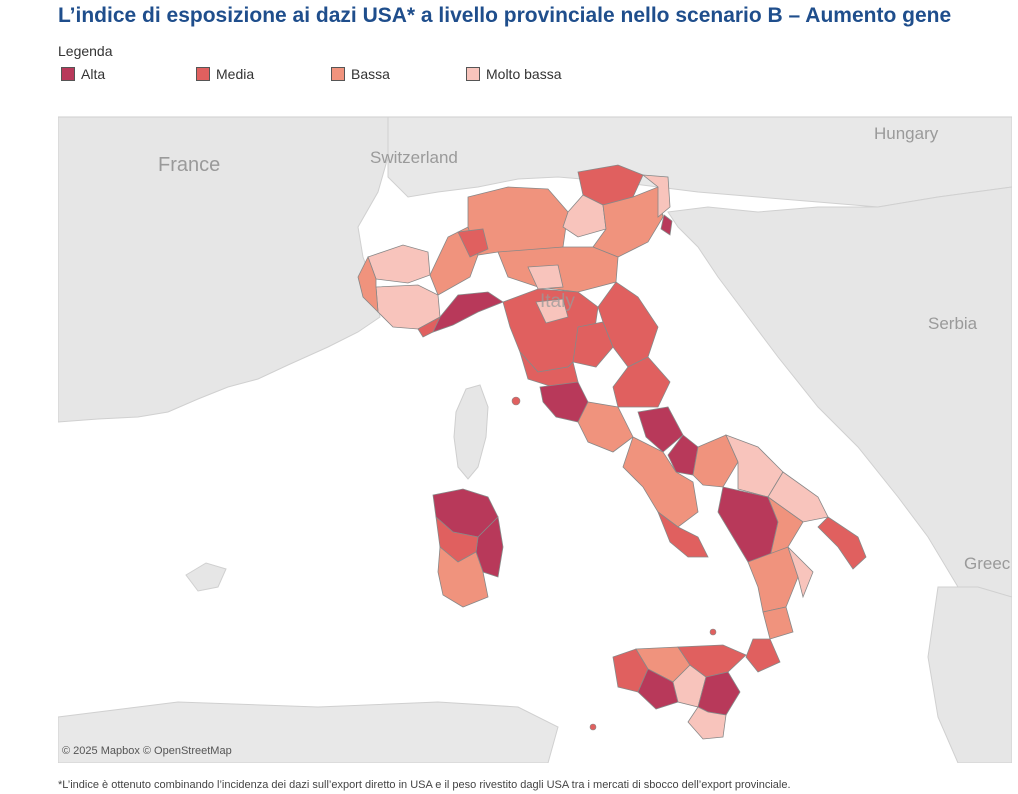 This screenshot has width=1018, height=794. What do you see at coordinates (656, 196) in the screenshot?
I see `province-friuli` at bounding box center [656, 196].